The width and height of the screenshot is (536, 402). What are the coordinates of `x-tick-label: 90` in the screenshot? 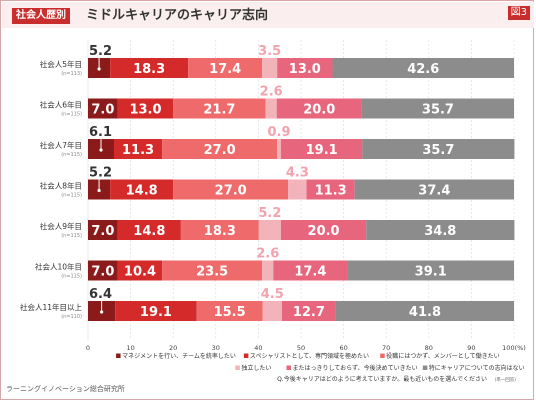 It's located at (471, 348).